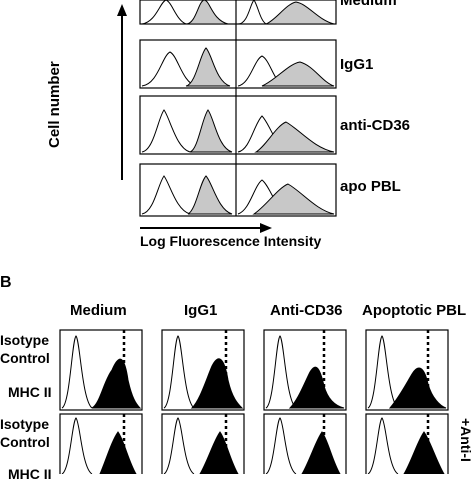 Image resolution: width=474 pixels, height=482 pixels. I want to click on panel-b-header-anti-cd36: Anti-CD36, so click(306, 310).